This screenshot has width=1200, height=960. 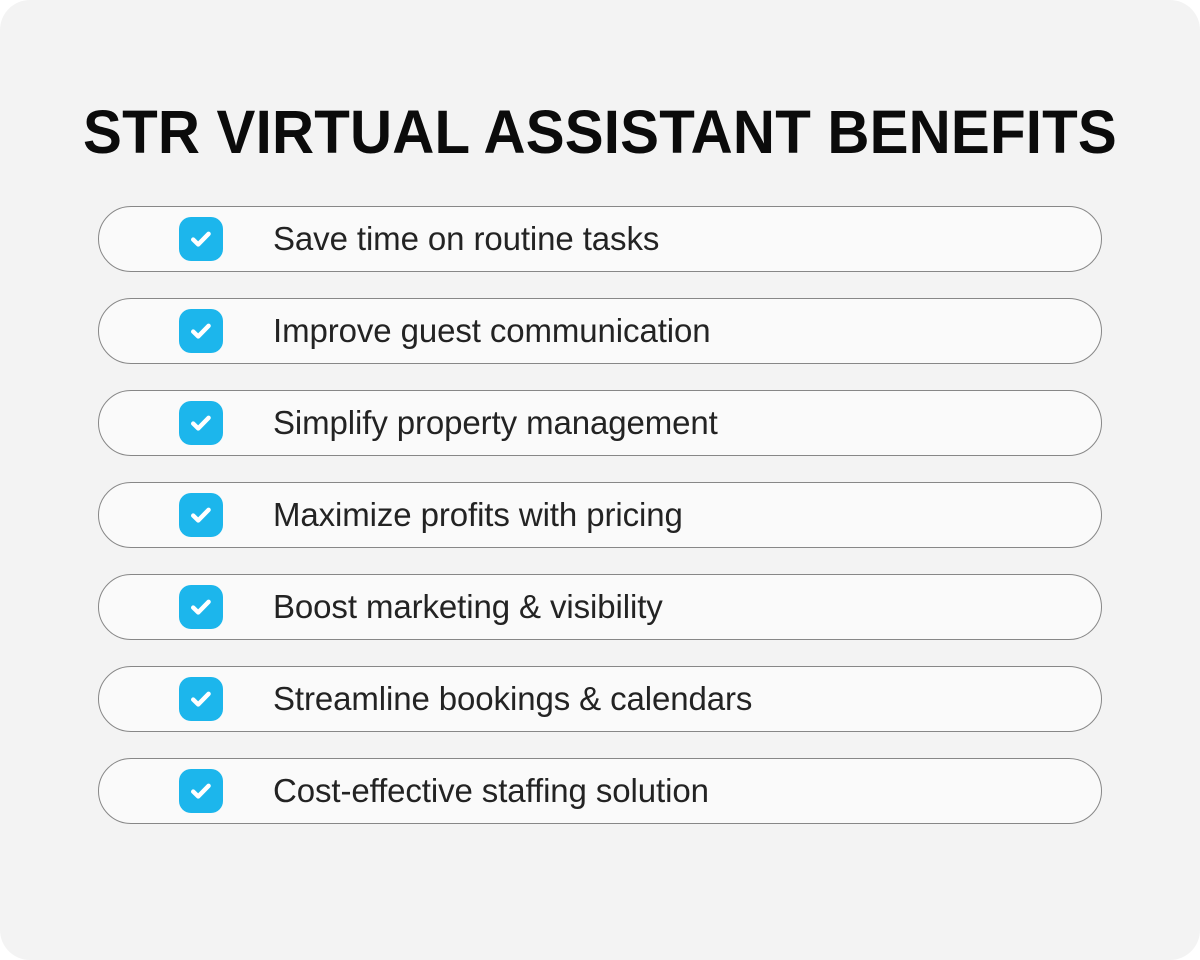 What do you see at coordinates (513, 698) in the screenshot?
I see `list-item-label: Streamline bookings & calendars` at bounding box center [513, 698].